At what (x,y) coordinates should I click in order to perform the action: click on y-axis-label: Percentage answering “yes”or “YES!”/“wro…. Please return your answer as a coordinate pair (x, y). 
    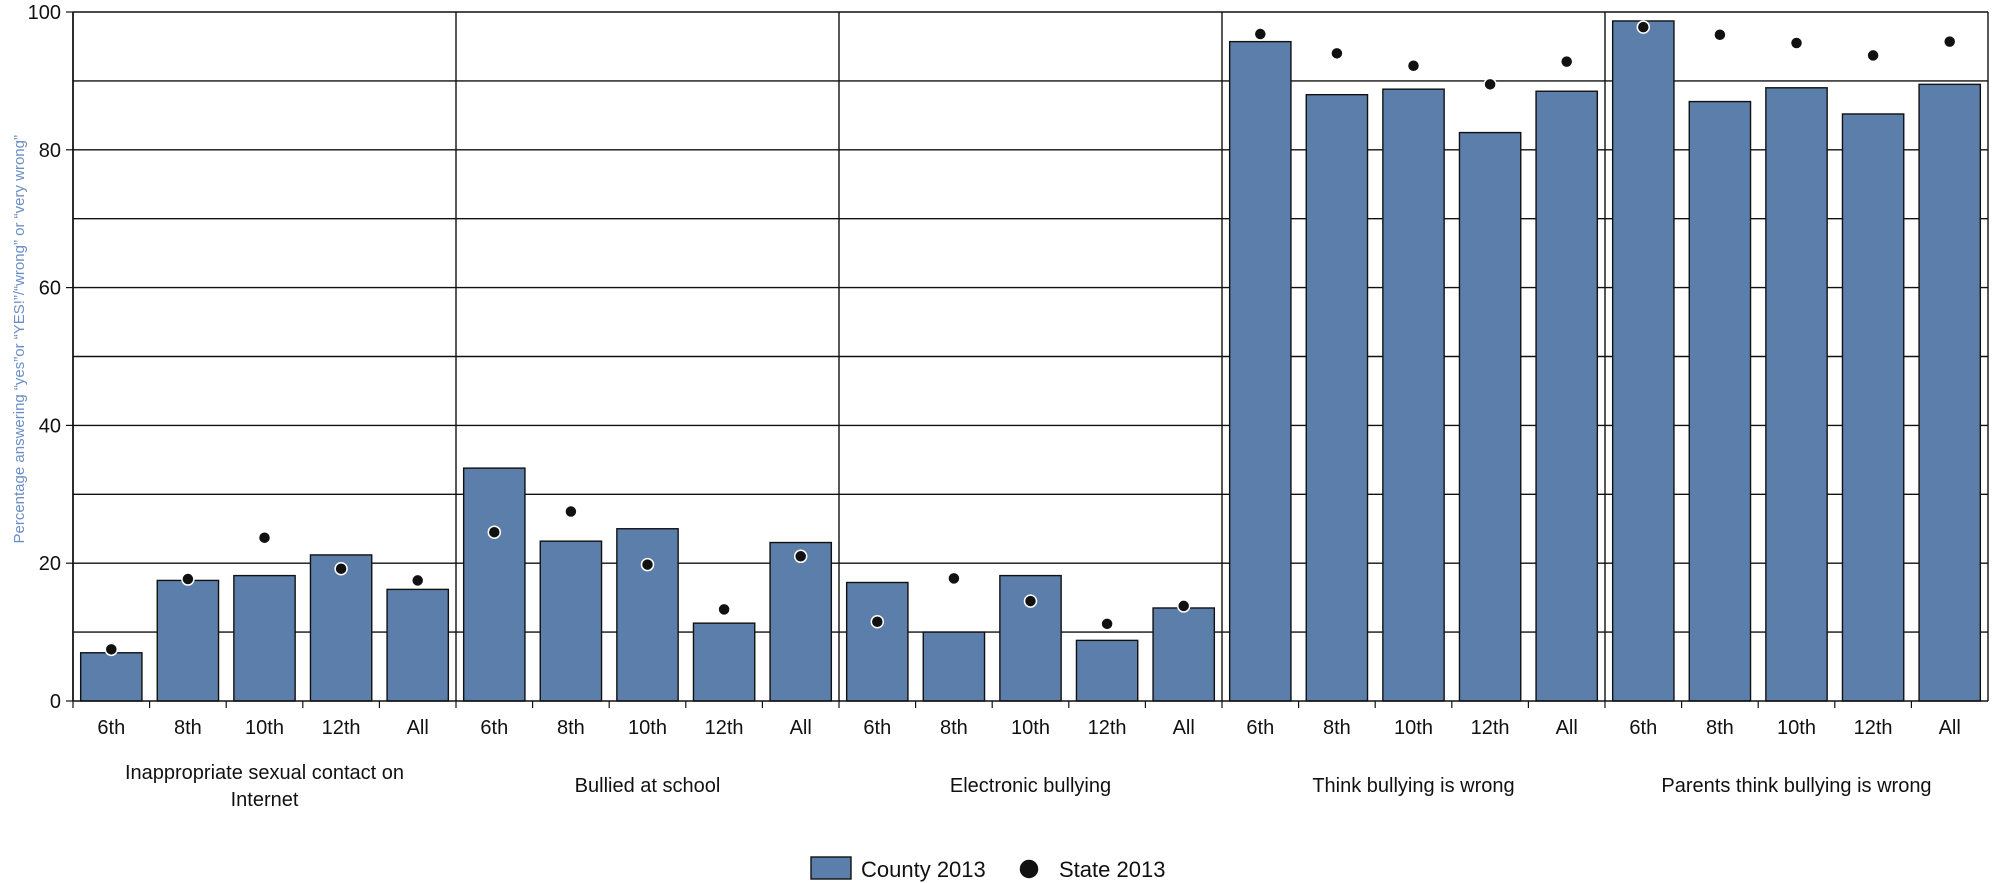
    Looking at the image, I should click on (19, 339).